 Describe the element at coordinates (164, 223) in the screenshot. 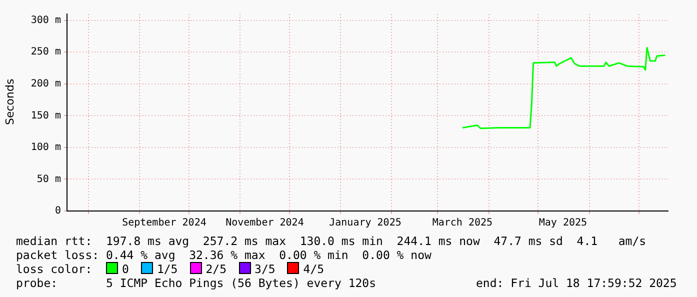

I see `x-tick-label: September 2024` at that location.